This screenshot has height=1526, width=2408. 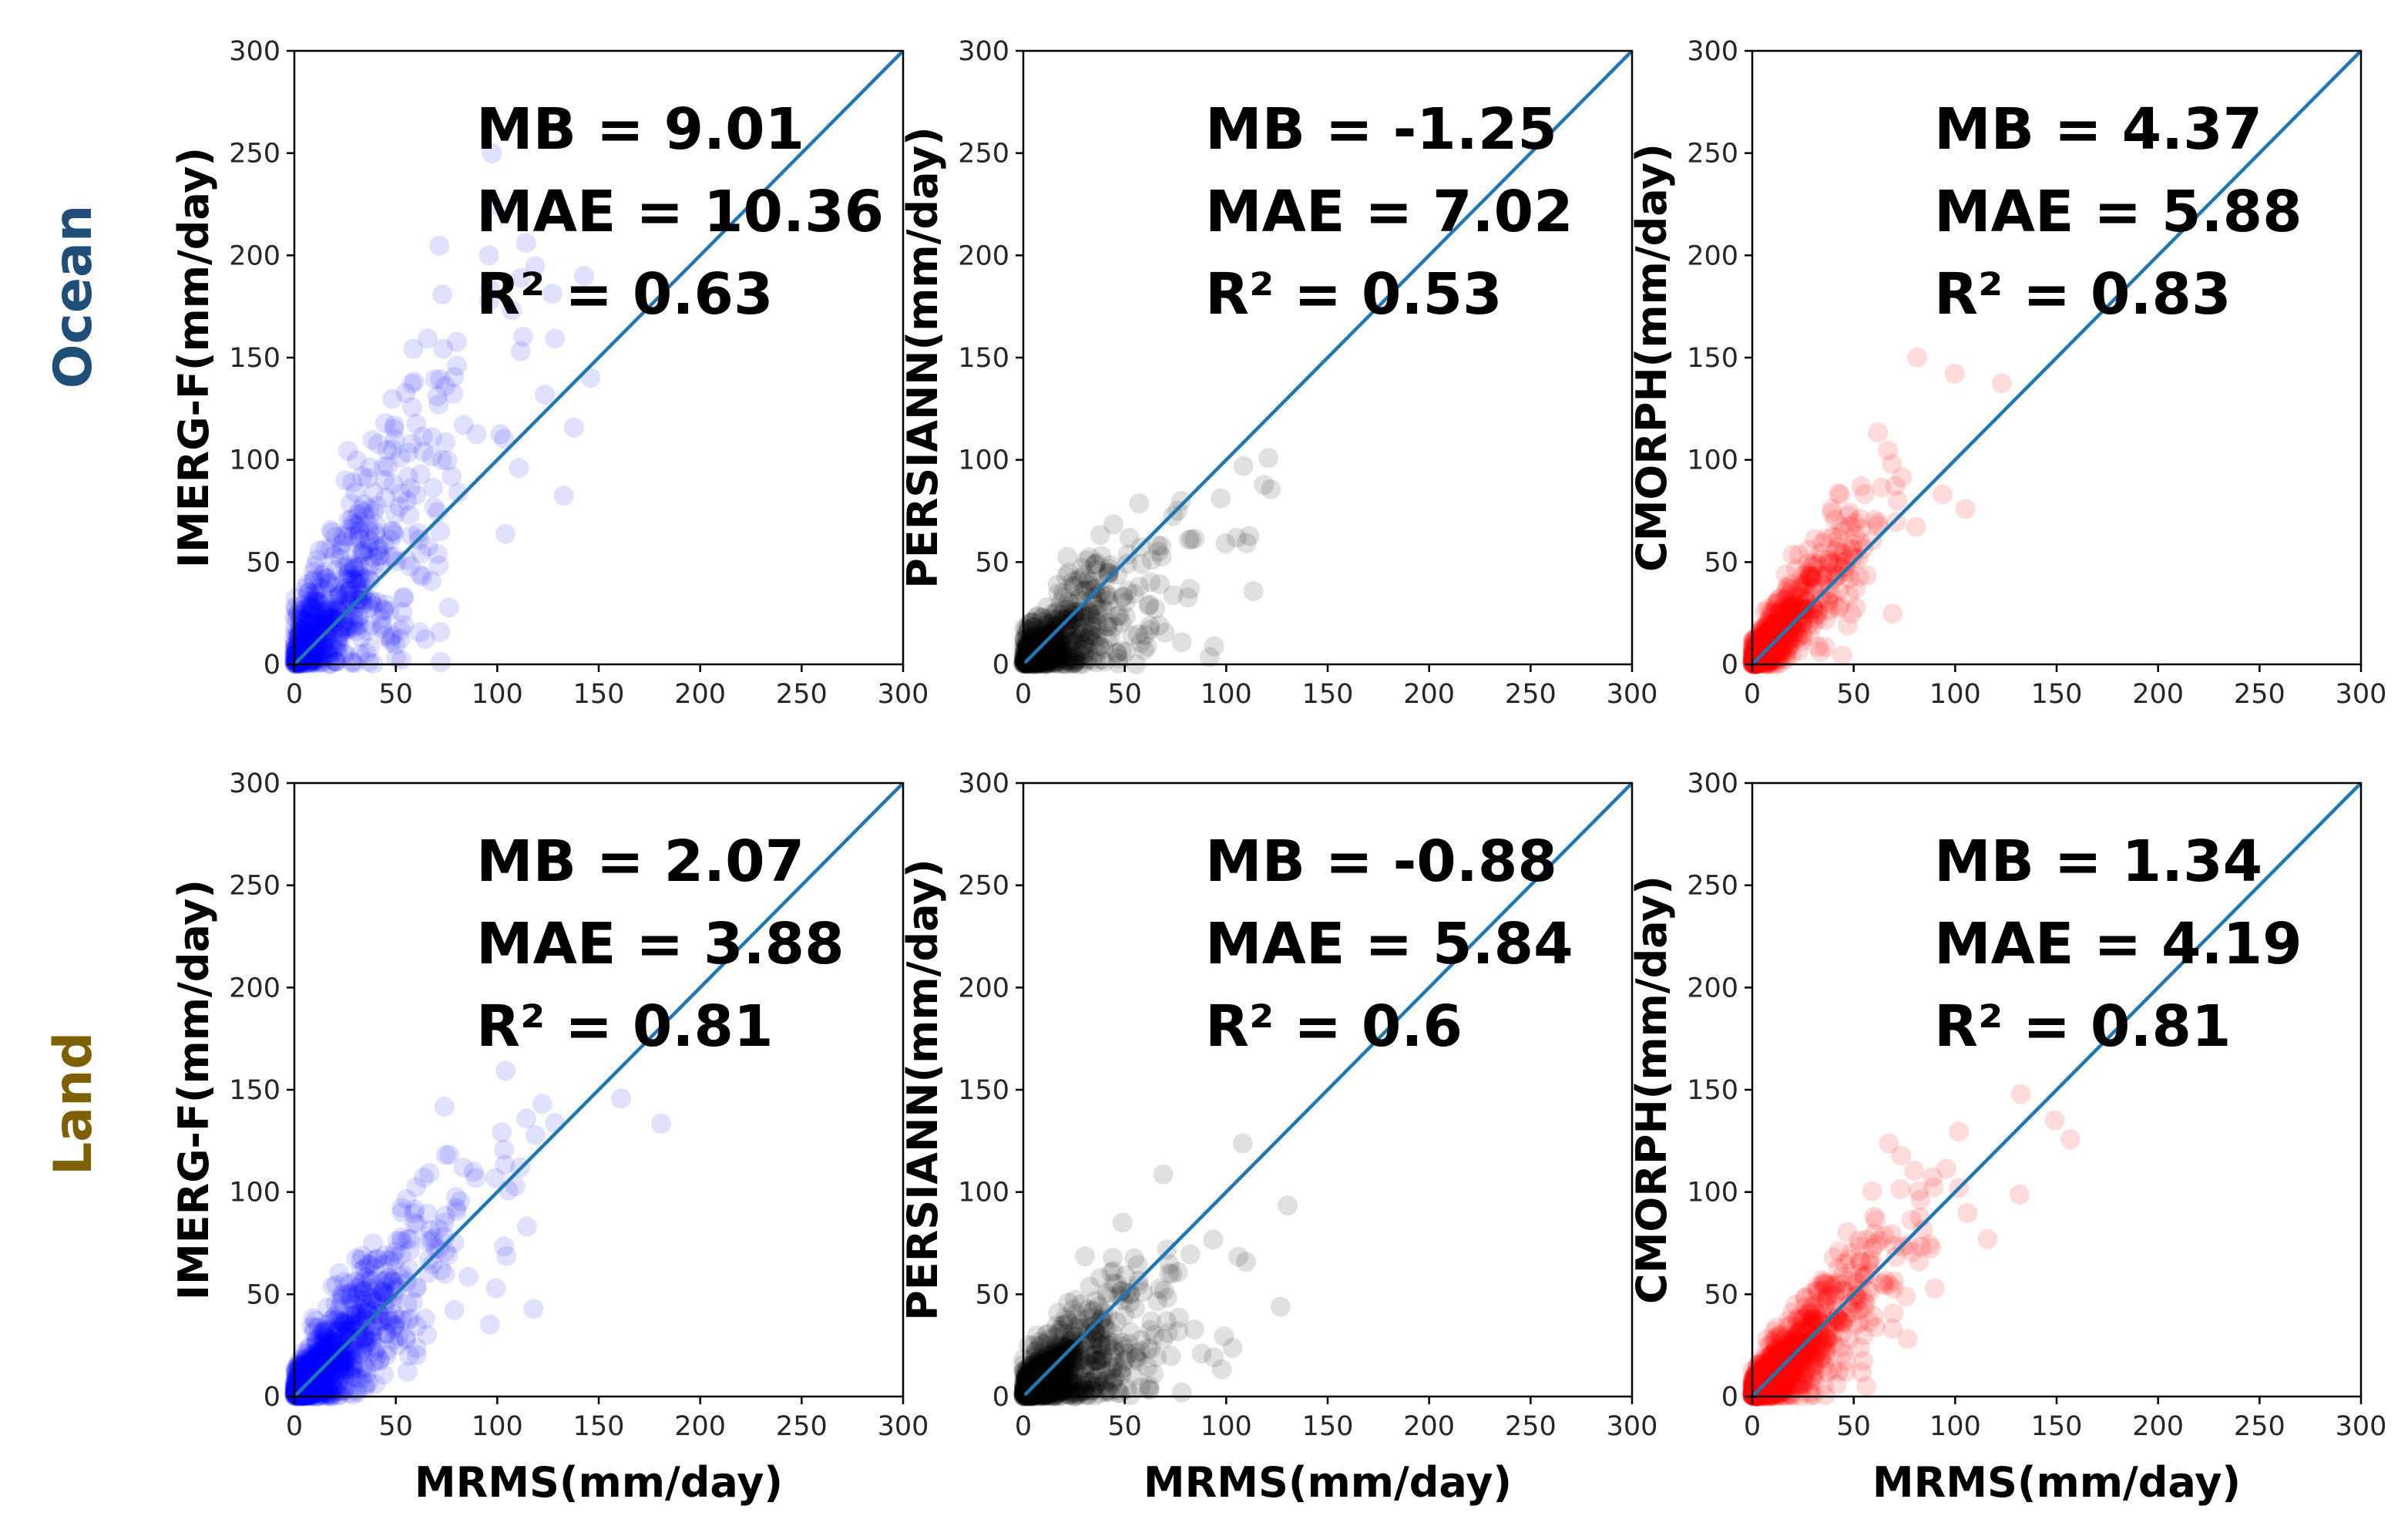 I want to click on y-axis-label: PERSIANN(mm/day), so click(x=922, y=357).